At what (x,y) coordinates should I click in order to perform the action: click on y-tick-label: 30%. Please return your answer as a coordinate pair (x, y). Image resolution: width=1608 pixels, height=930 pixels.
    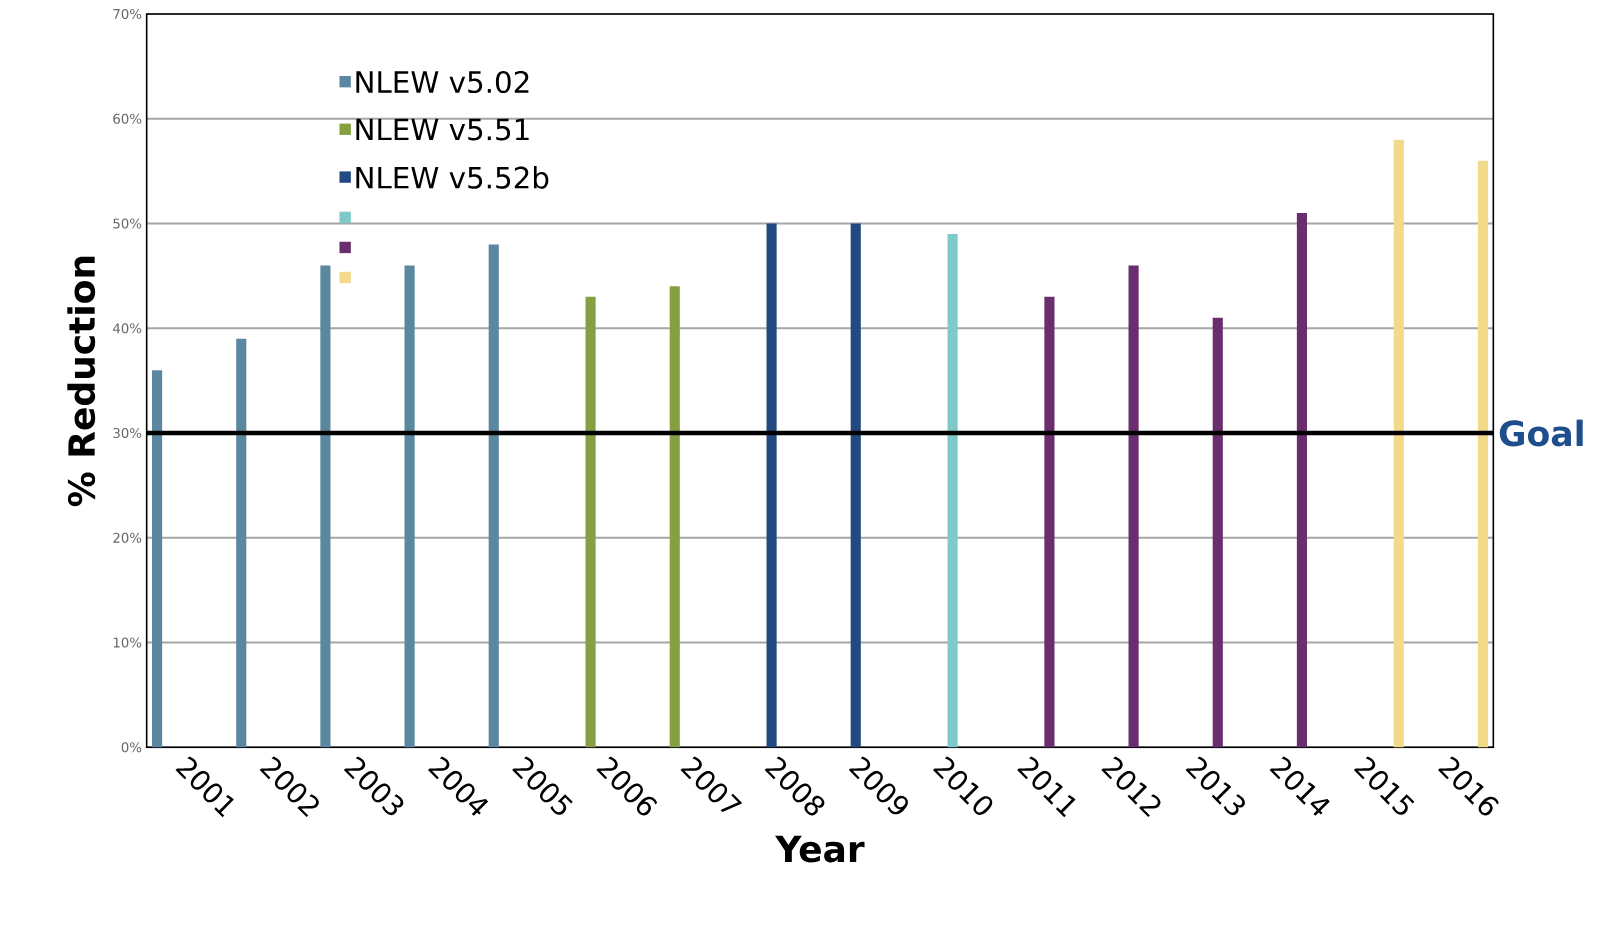
    Looking at the image, I should click on (127, 433).